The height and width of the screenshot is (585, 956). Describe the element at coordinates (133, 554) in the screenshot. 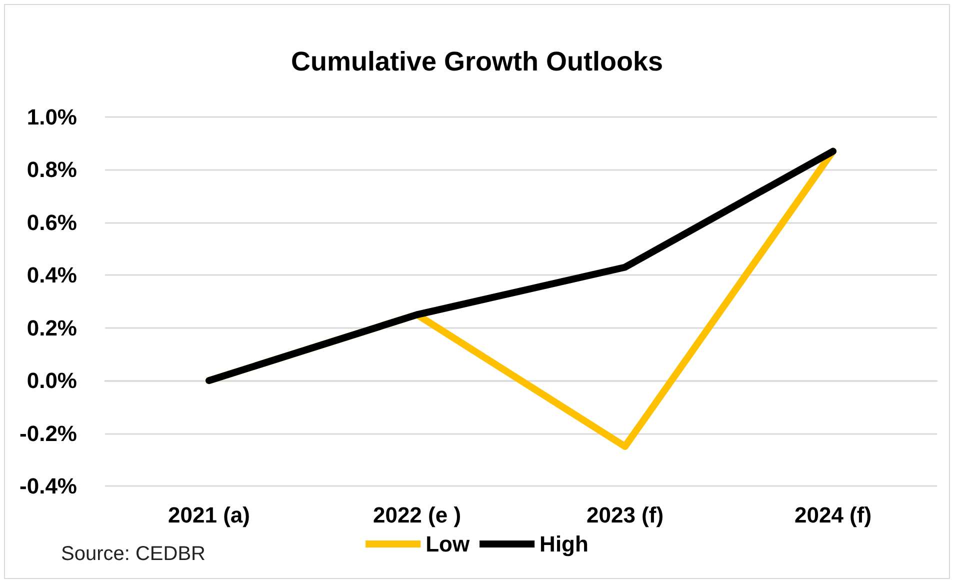

I see `source-note: Source: CEDBR` at that location.